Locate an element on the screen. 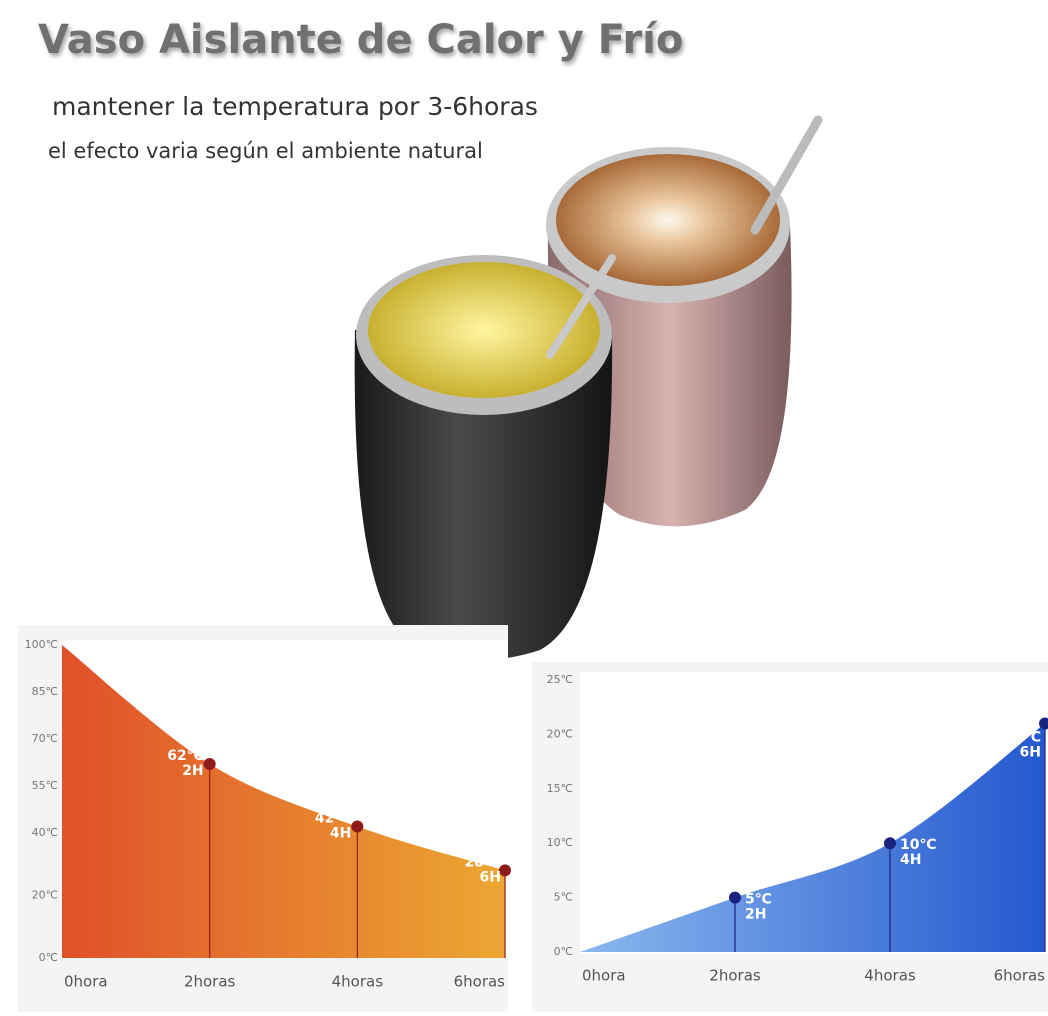  data-label: 28℃ is located at coordinates (483, 862).